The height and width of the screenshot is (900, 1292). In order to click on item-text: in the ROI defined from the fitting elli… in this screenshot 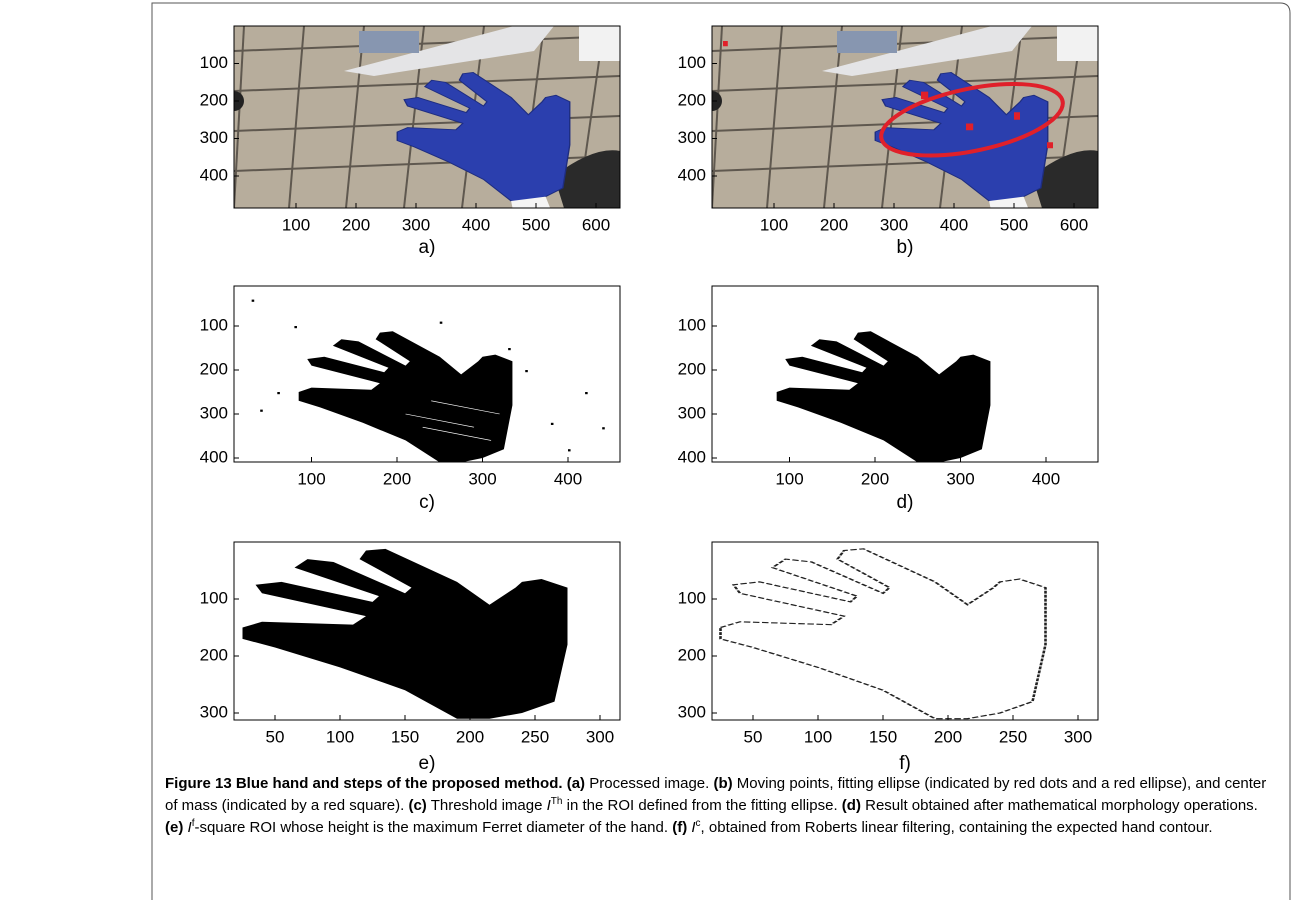, I will do `click(700, 805)`.